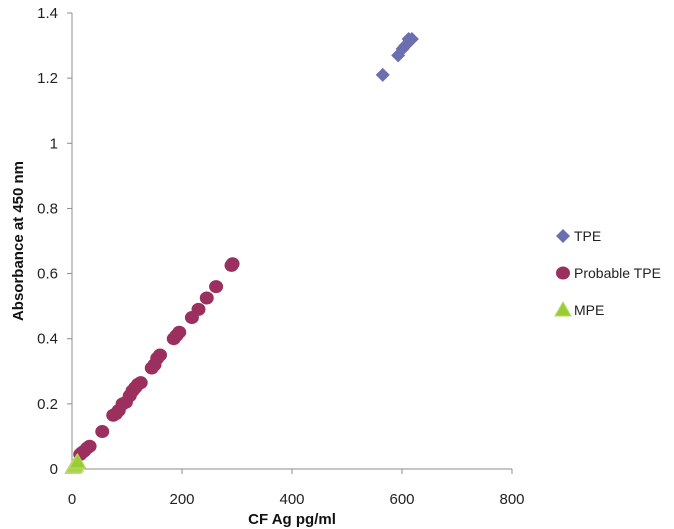  Describe the element at coordinates (47, 404) in the screenshot. I see `y-tick-label: 0.2` at that location.